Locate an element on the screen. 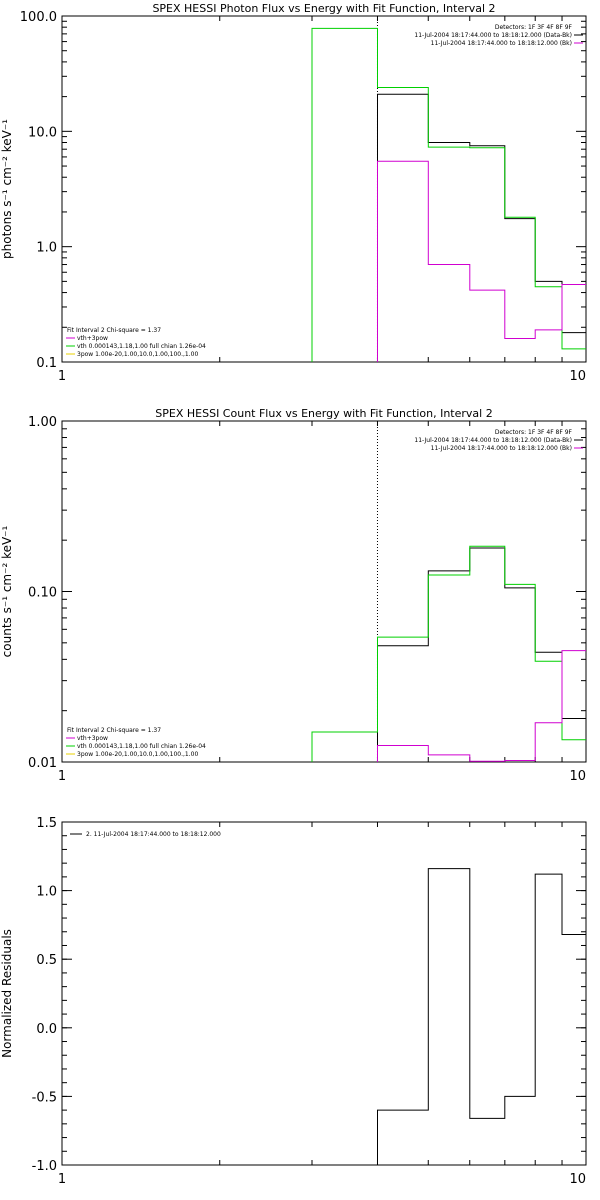 This screenshot has height=1200, width=600. y-tick-label: 0.01 is located at coordinates (42, 763).